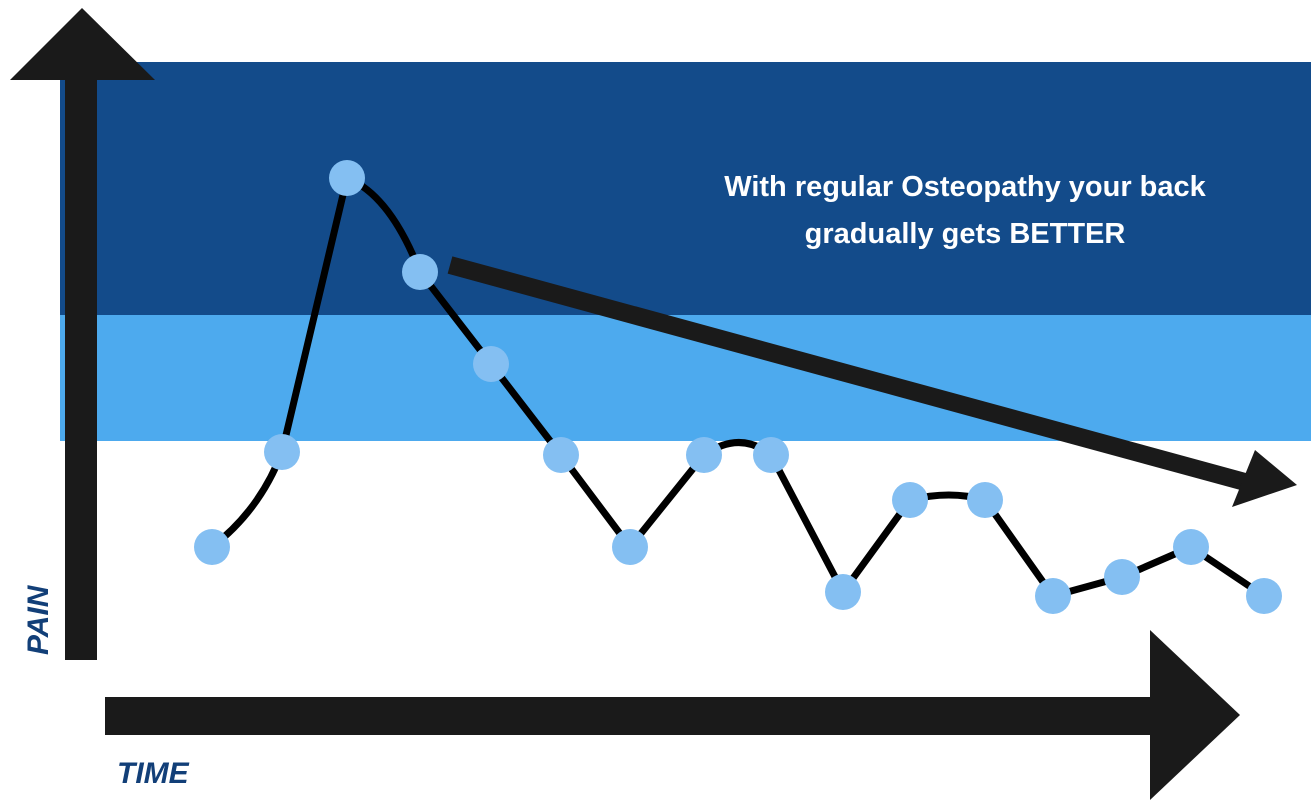 The image size is (1311, 803). Describe the element at coordinates (82, 44) in the screenshot. I see `y-axis-arrowhead` at that location.